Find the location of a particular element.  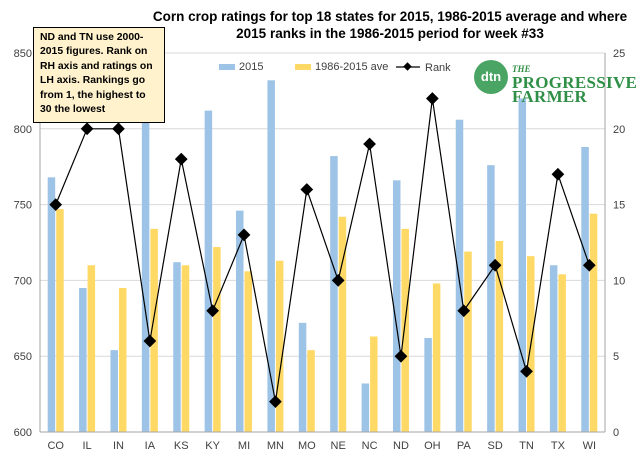

bar-avg-mo is located at coordinates (311, 391).